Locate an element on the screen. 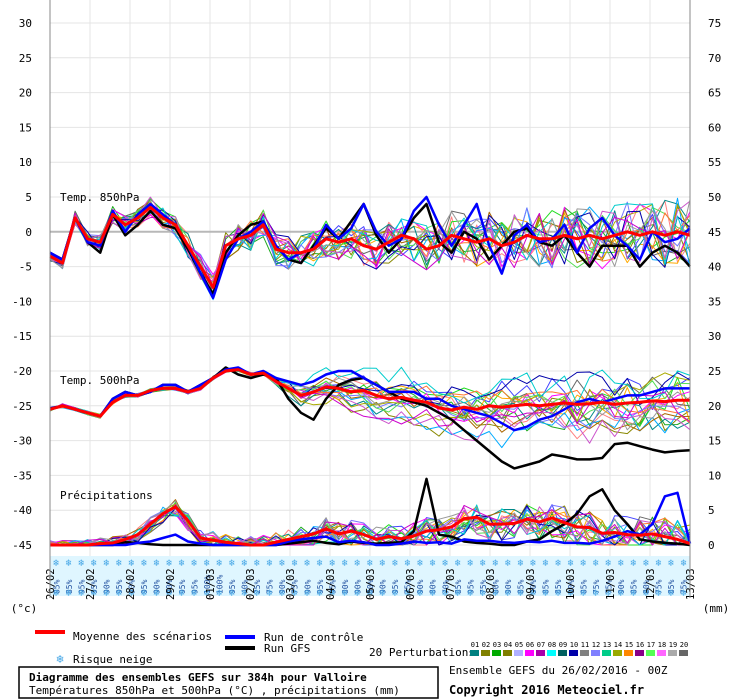 The image size is (740, 700). y-right-tick: 65 is located at coordinates (714, 93).